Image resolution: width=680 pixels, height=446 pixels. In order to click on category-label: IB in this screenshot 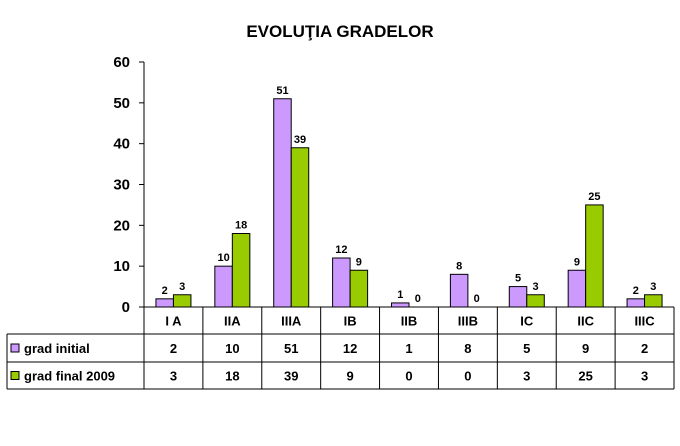, I will do `click(350, 321)`.